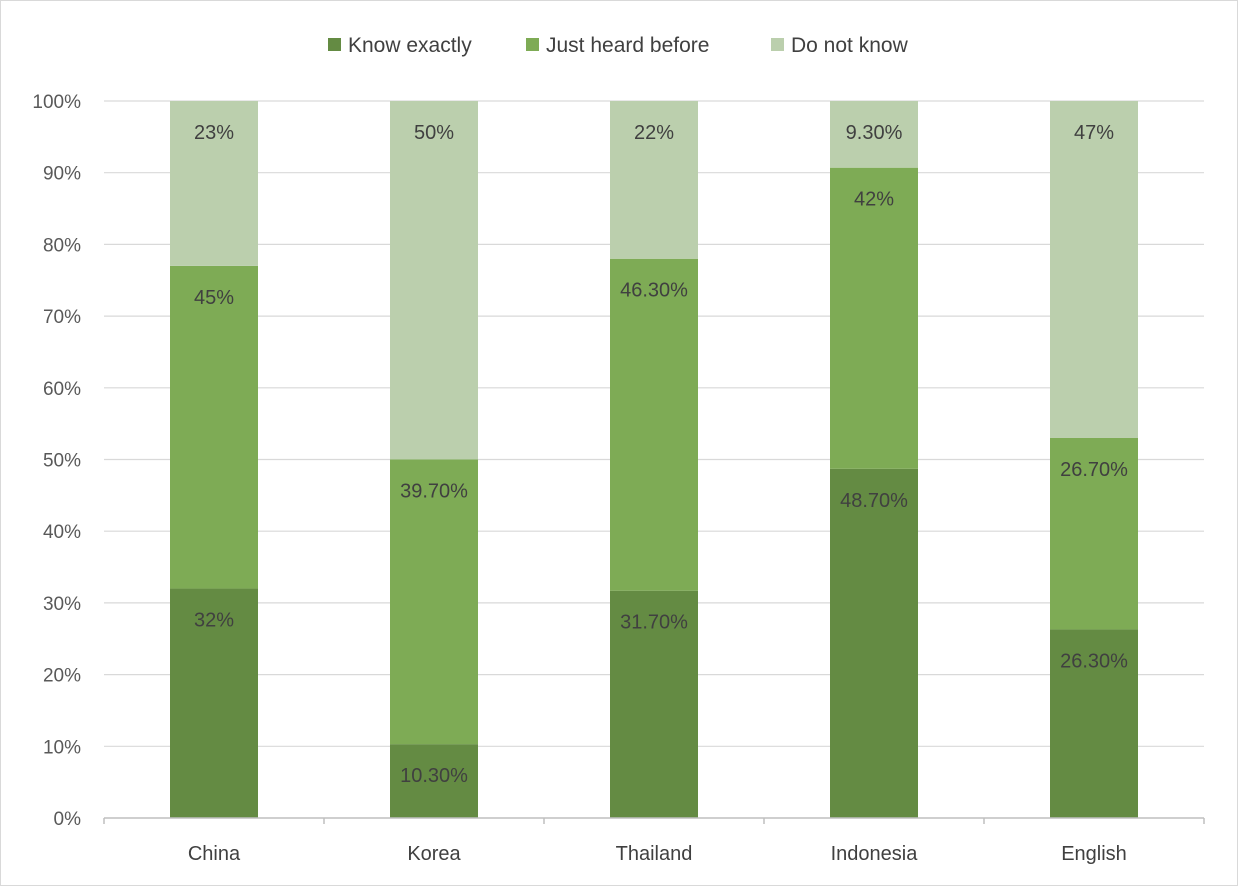 Image resolution: width=1238 pixels, height=887 pixels. Describe the element at coordinates (68, 819) in the screenshot. I see `y-tick-label: 0%` at that location.